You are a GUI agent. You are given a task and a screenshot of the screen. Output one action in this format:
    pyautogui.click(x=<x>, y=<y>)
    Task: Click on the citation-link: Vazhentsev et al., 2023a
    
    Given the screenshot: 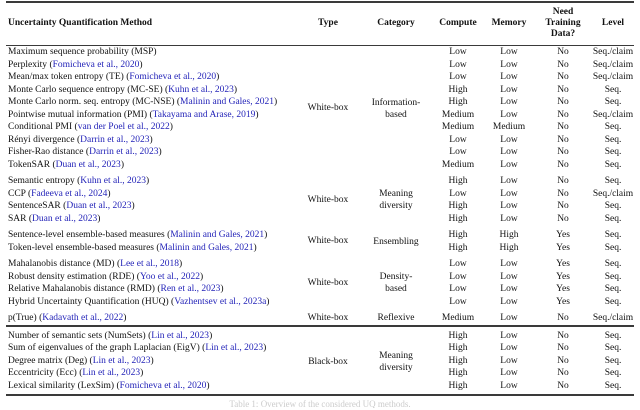 What is the action you would take?
    pyautogui.click(x=220, y=301)
    